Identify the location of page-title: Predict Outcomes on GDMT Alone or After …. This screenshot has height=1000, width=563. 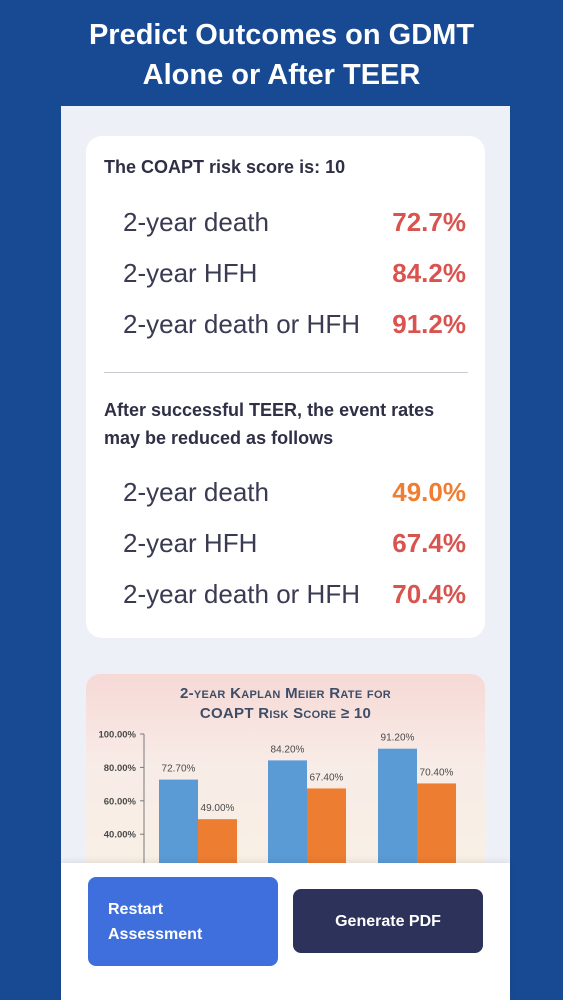
(281, 53).